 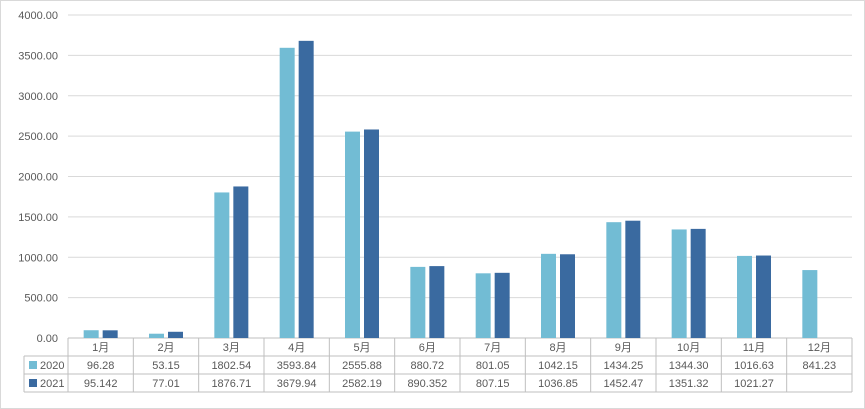 I want to click on x-tick-label: 4月, so click(x=296, y=348).